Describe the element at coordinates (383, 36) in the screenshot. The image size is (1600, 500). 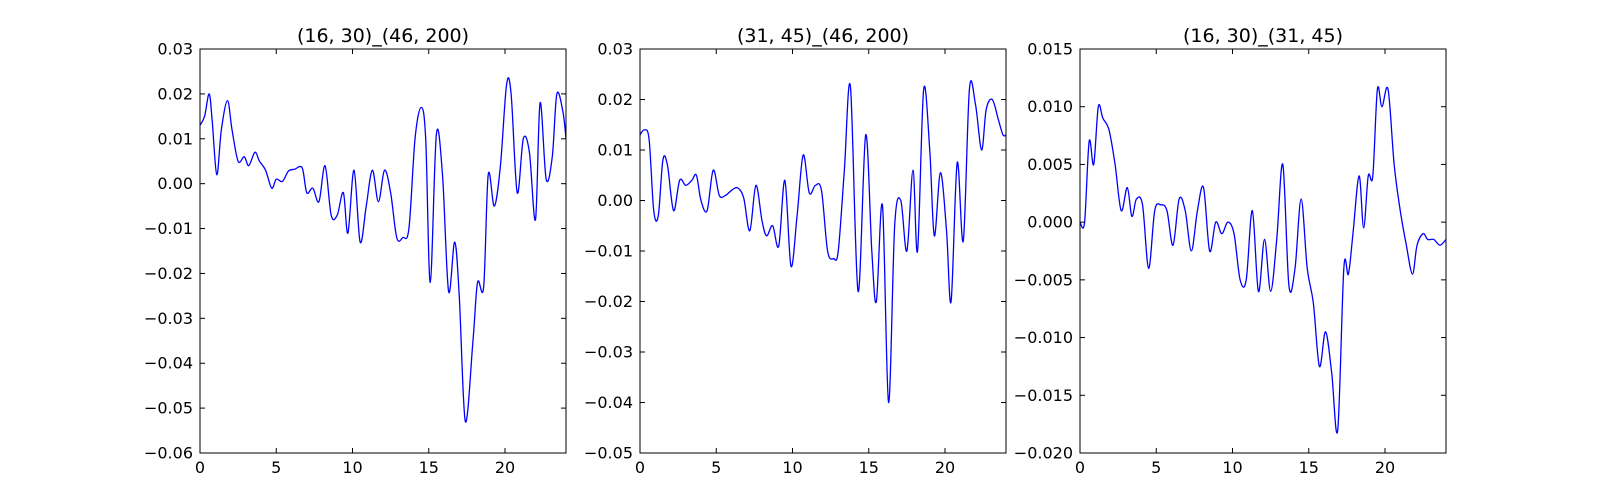
I see `chart-title: (16, 30)_(46, 200)` at that location.